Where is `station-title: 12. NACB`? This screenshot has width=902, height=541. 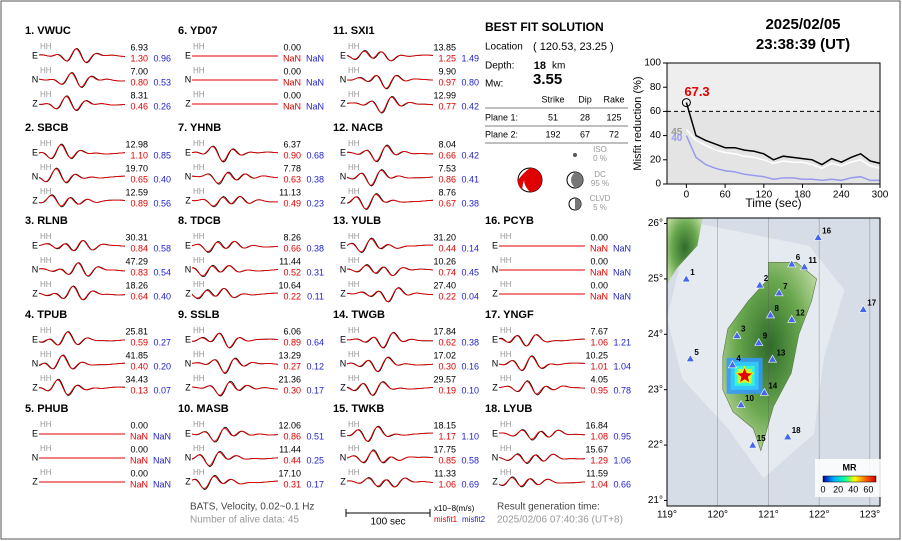 station-title: 12. NACB is located at coordinates (358, 128).